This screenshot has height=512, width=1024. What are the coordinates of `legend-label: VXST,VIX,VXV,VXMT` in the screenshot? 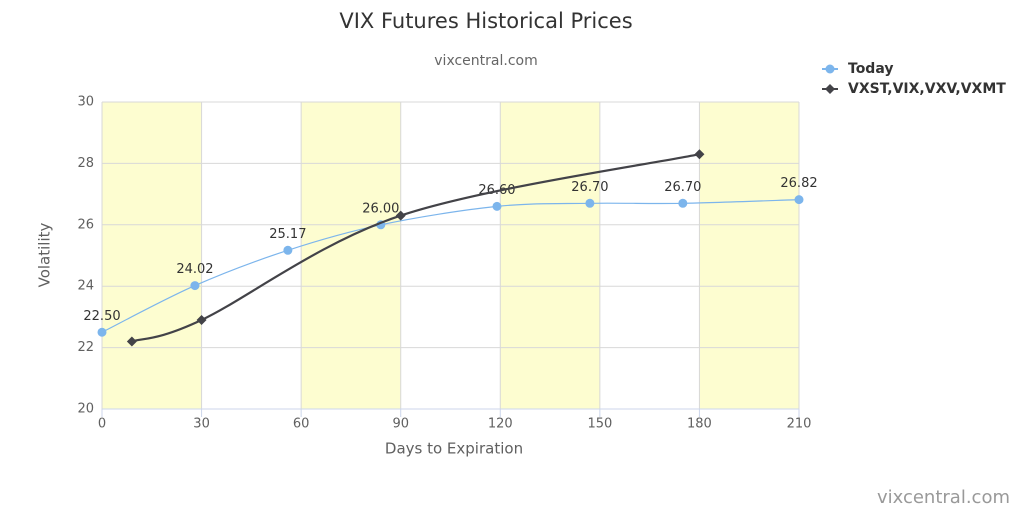 It's located at (927, 89).